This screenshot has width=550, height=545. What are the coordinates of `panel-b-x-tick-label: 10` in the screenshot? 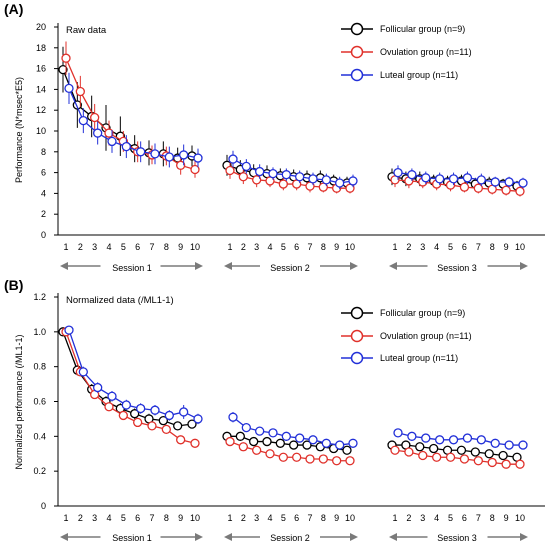 It's located at (350, 518).